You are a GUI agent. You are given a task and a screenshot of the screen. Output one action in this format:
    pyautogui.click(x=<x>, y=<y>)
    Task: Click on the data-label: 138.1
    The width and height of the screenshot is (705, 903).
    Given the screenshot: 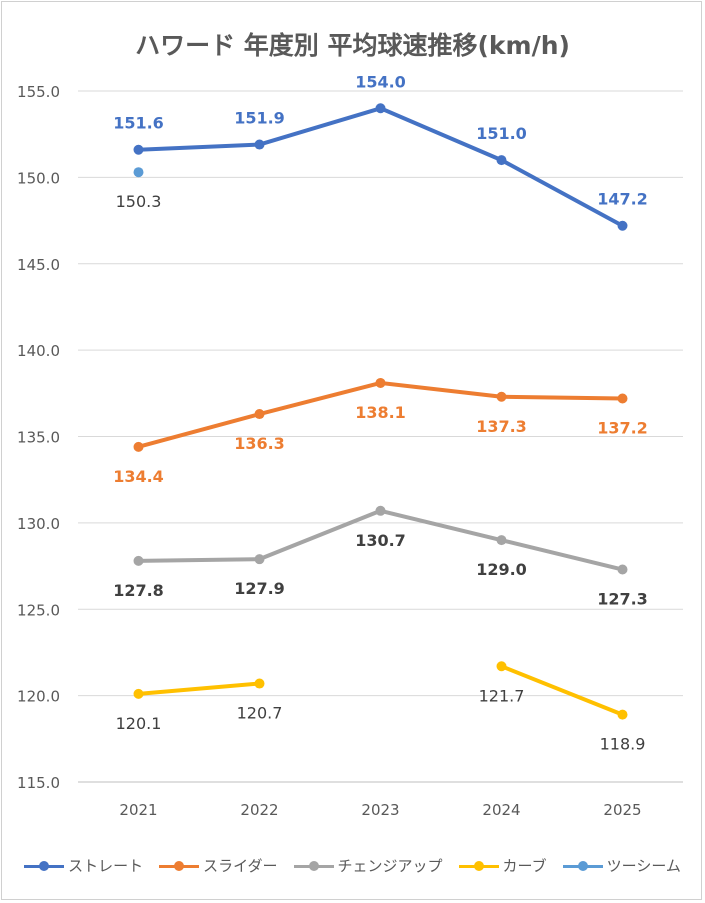 What is the action you would take?
    pyautogui.click(x=380, y=412)
    